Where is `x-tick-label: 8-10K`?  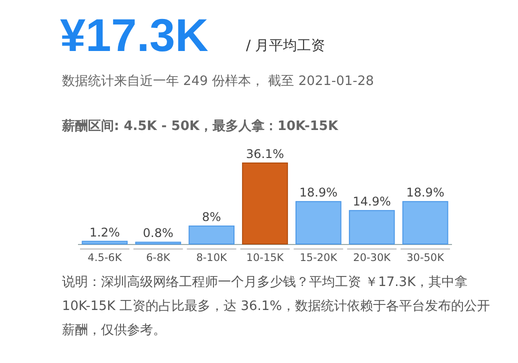 x-tick-label: 8-10K is located at coordinates (212, 258).